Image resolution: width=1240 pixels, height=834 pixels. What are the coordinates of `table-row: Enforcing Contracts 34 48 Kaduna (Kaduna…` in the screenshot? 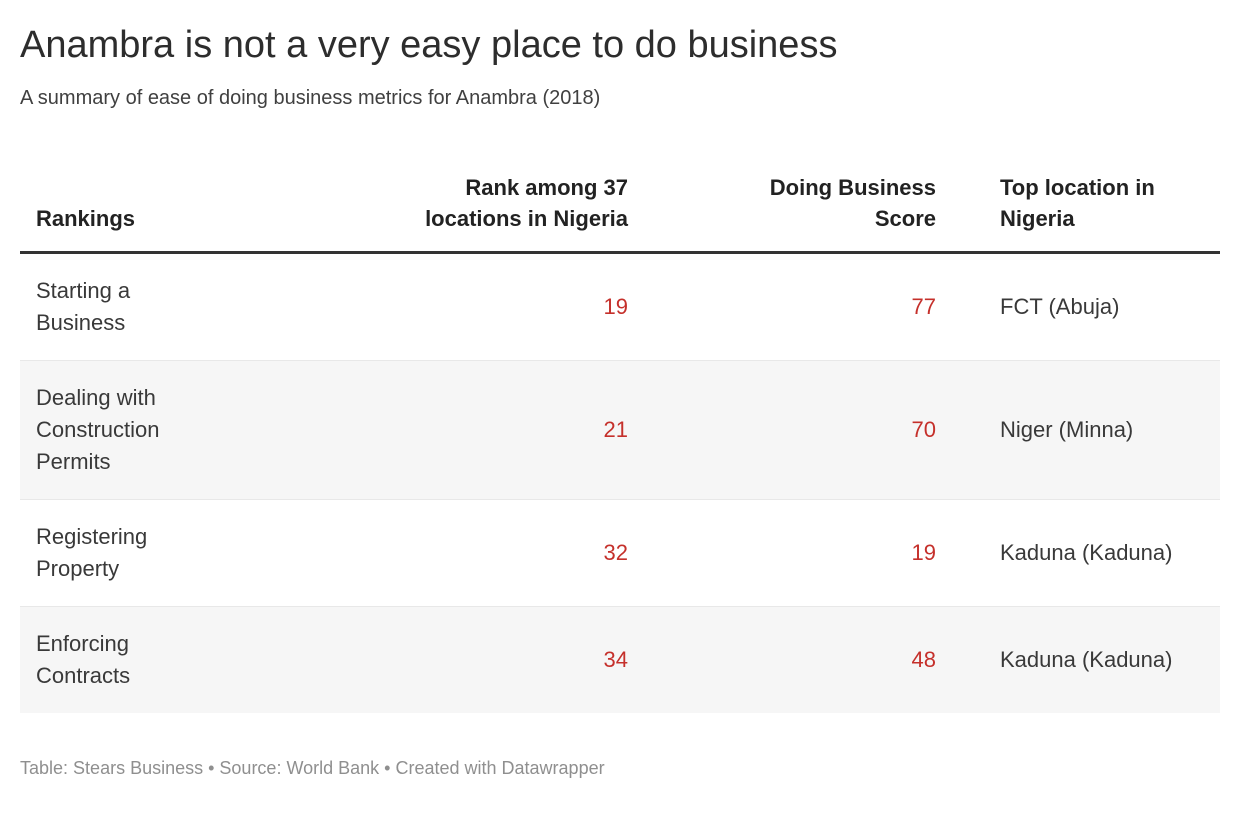 It's located at (620, 659).